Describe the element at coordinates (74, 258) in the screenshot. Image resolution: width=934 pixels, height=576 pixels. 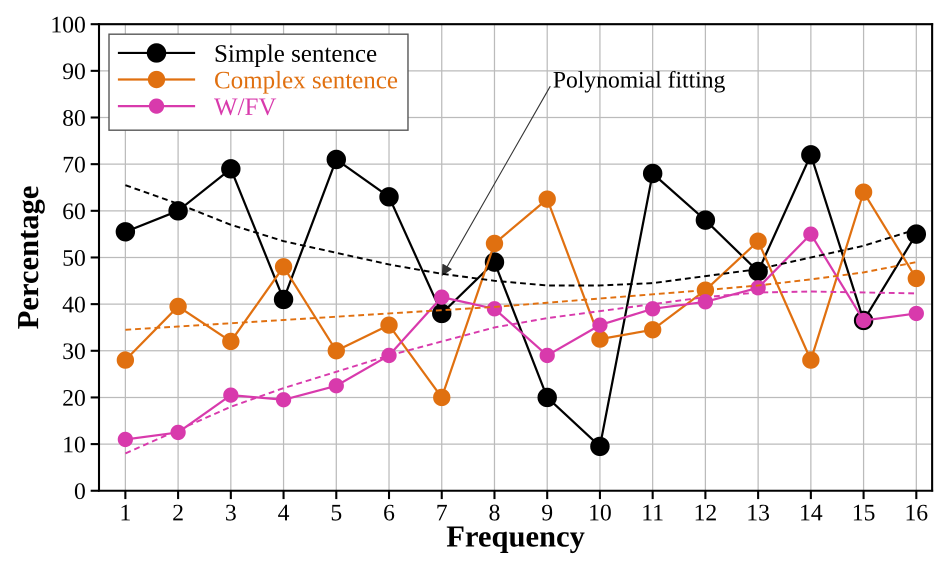
I see `y-tick-label: 50` at that location.